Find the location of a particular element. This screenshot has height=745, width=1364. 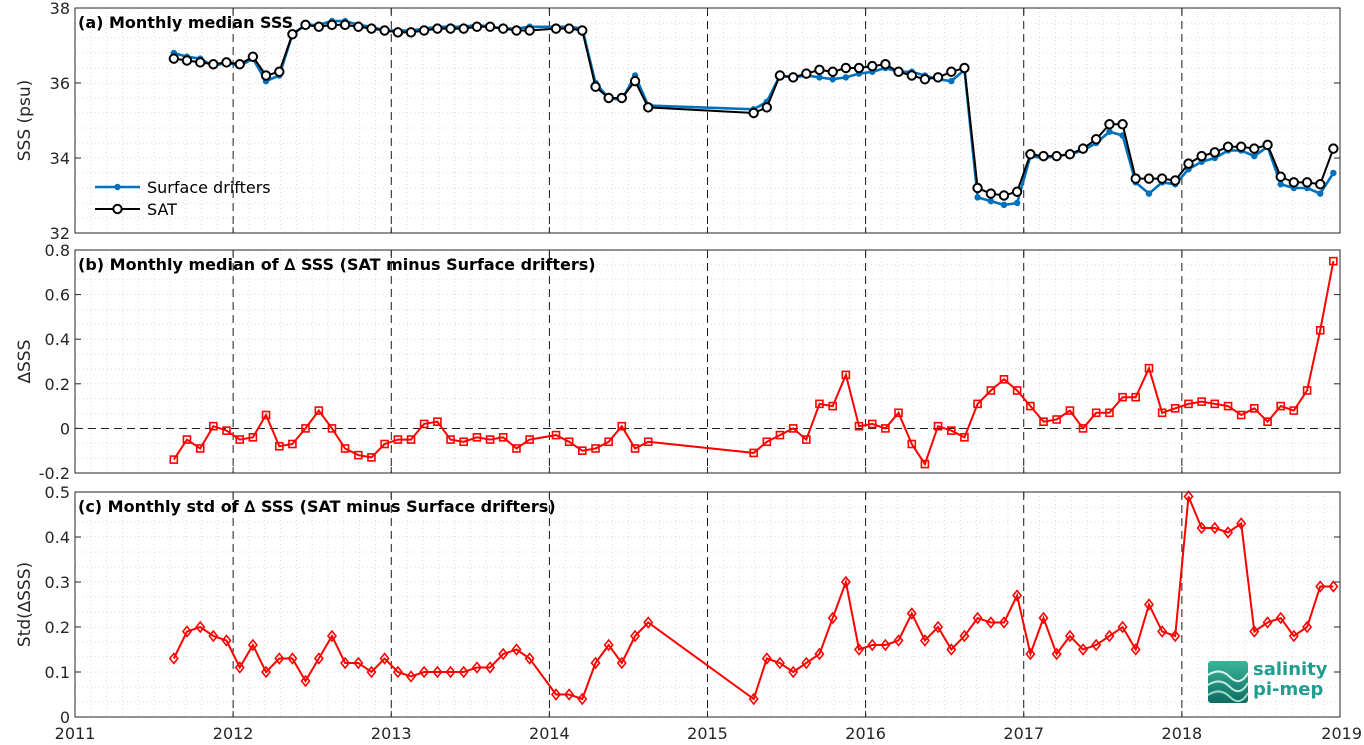

x-tick-label: 2011 is located at coordinates (75, 733).